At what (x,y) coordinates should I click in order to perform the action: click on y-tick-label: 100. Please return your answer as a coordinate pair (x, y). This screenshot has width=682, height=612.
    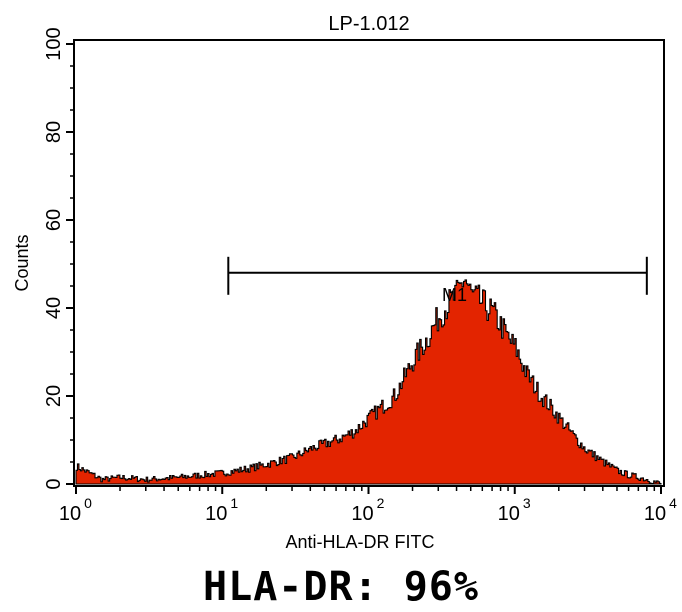
    Looking at the image, I should click on (54, 43).